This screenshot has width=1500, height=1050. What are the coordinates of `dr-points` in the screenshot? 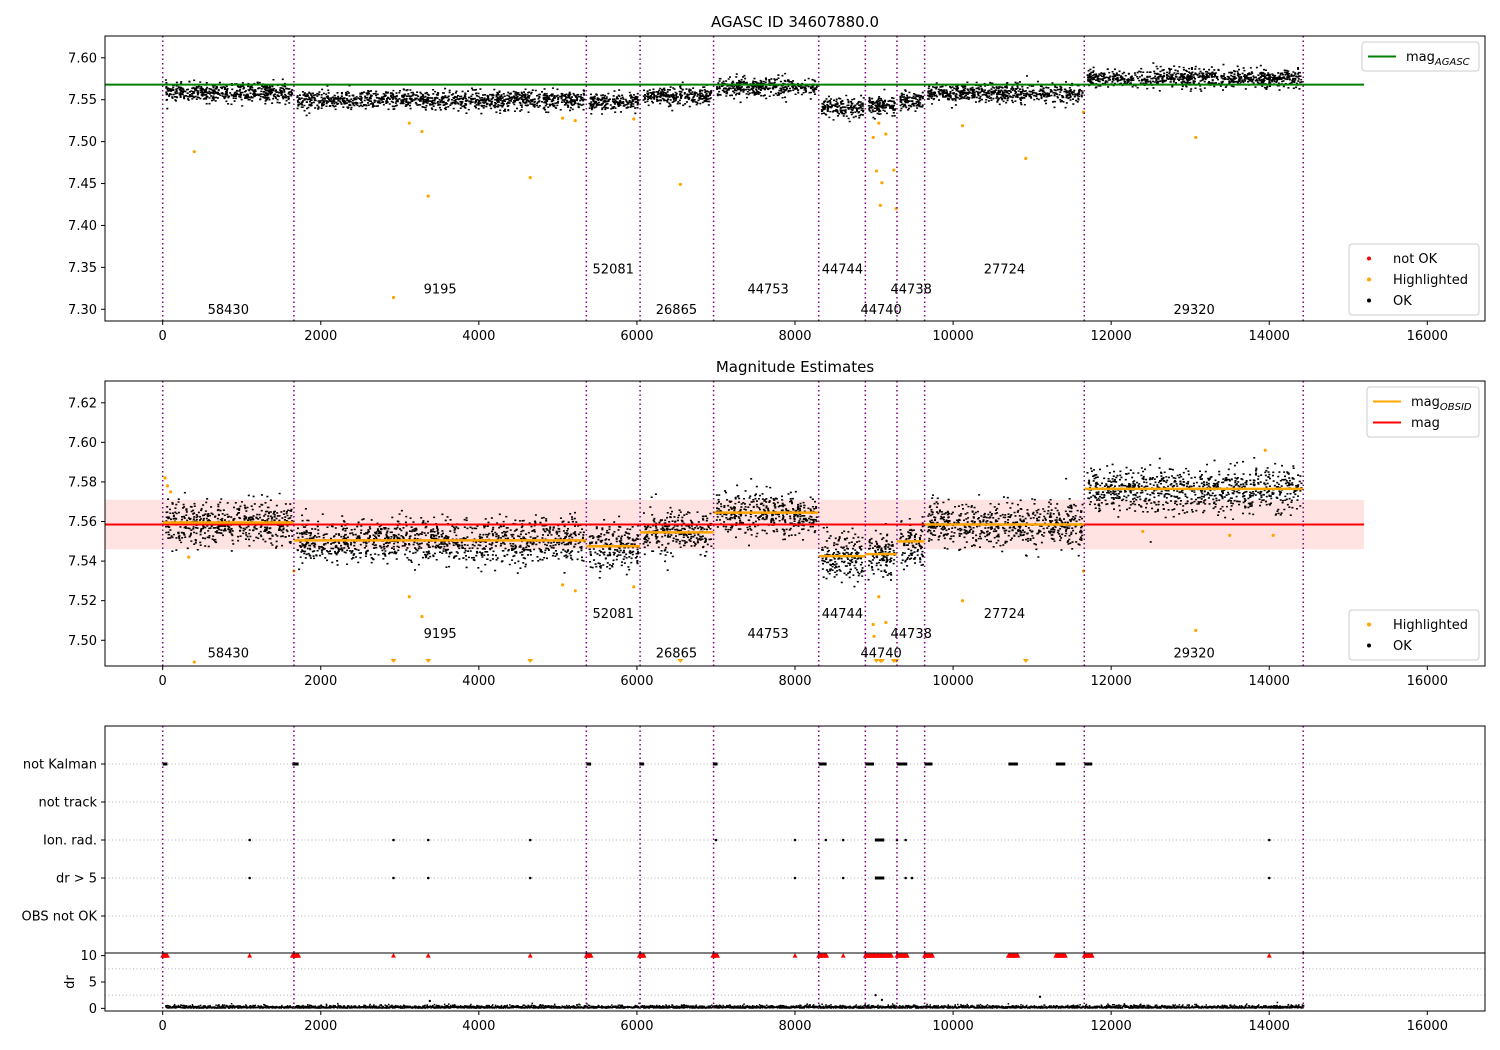 It's located at (735, 1001).